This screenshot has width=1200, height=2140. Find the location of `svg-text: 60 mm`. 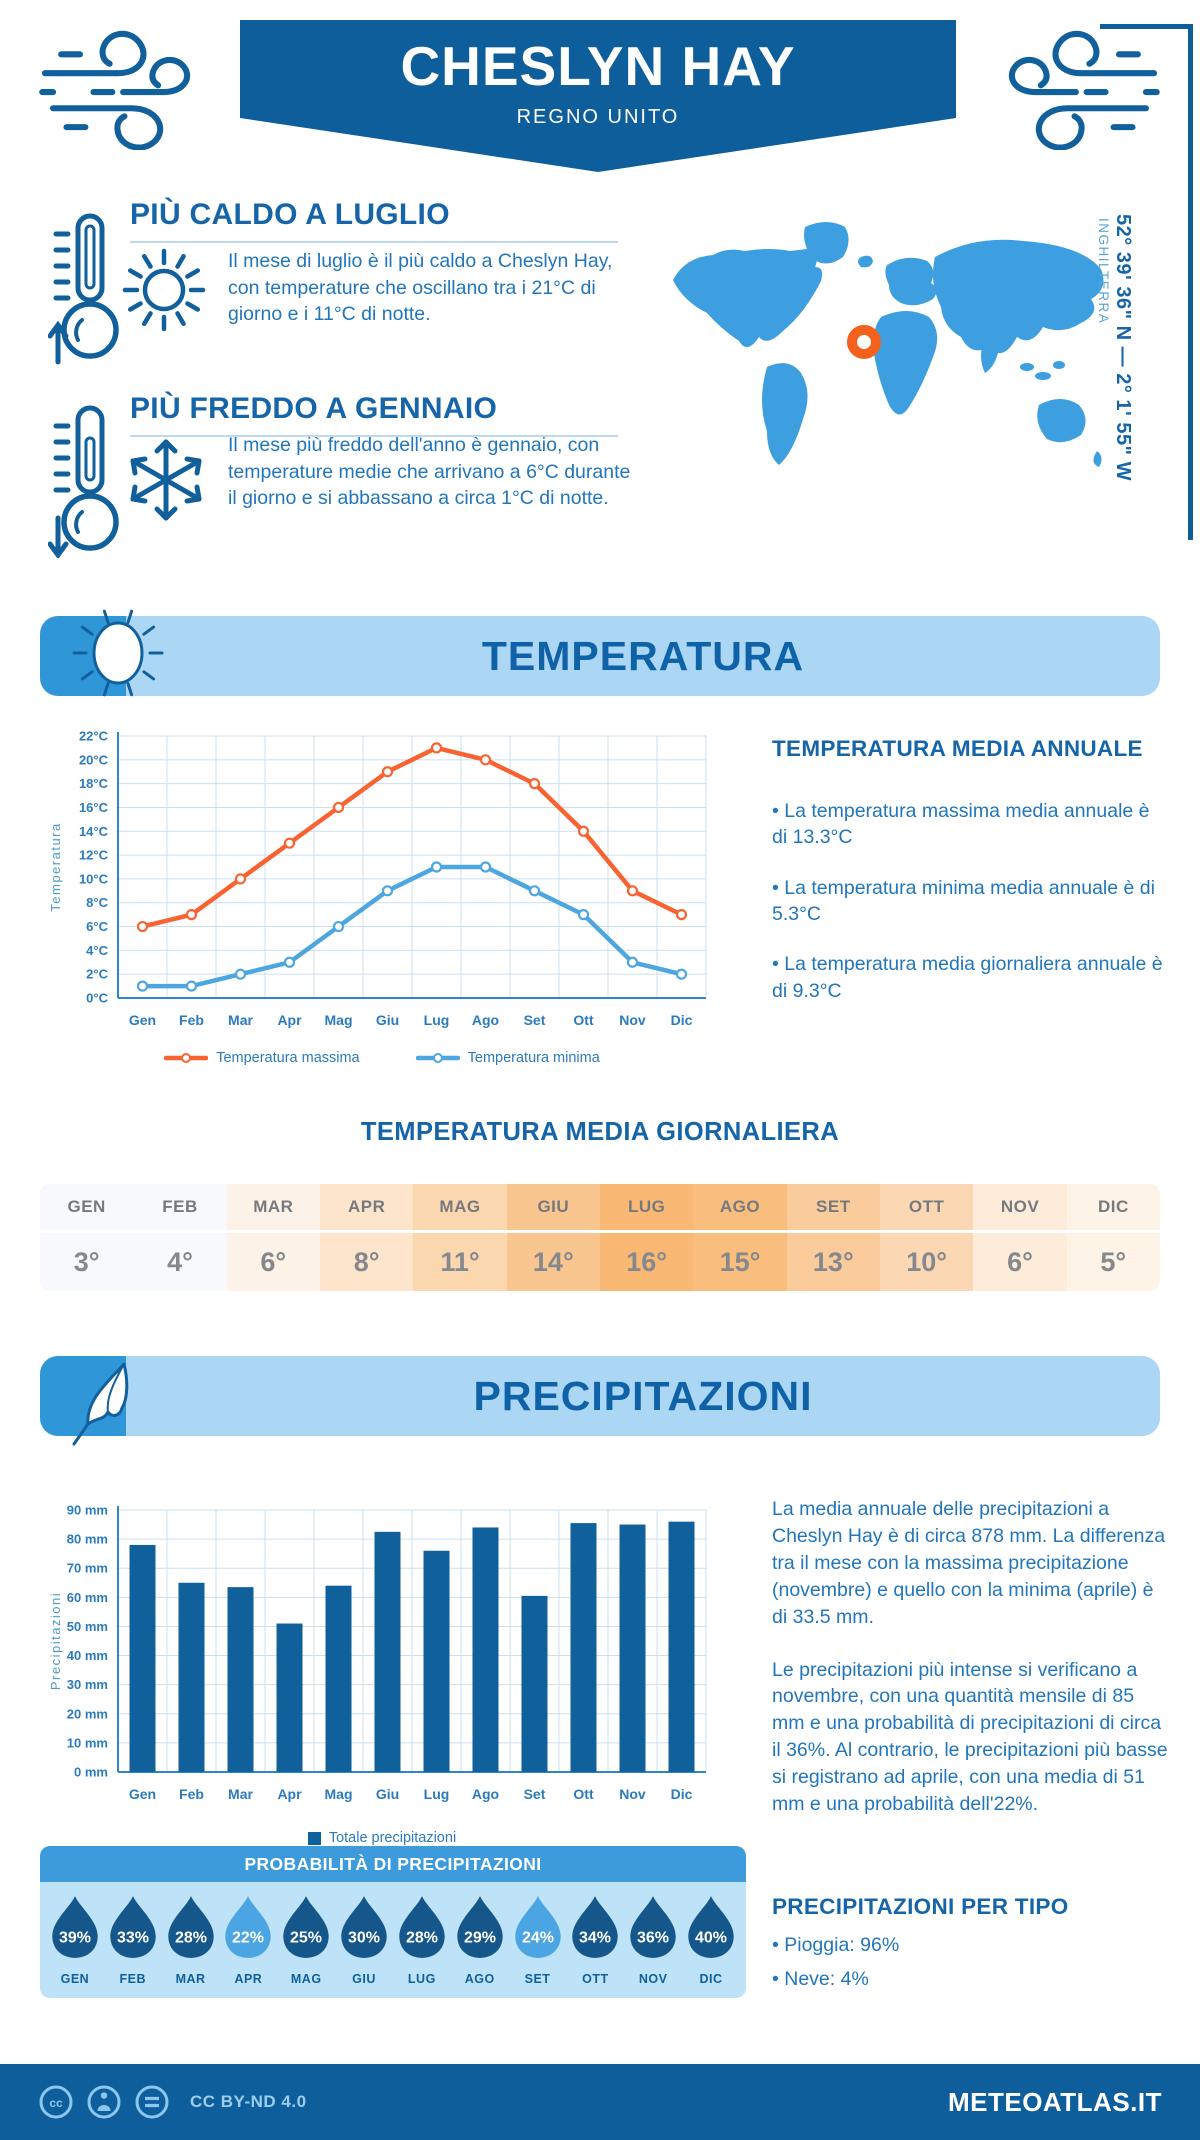

svg-text: 60 mm is located at coordinates (87, 1597).